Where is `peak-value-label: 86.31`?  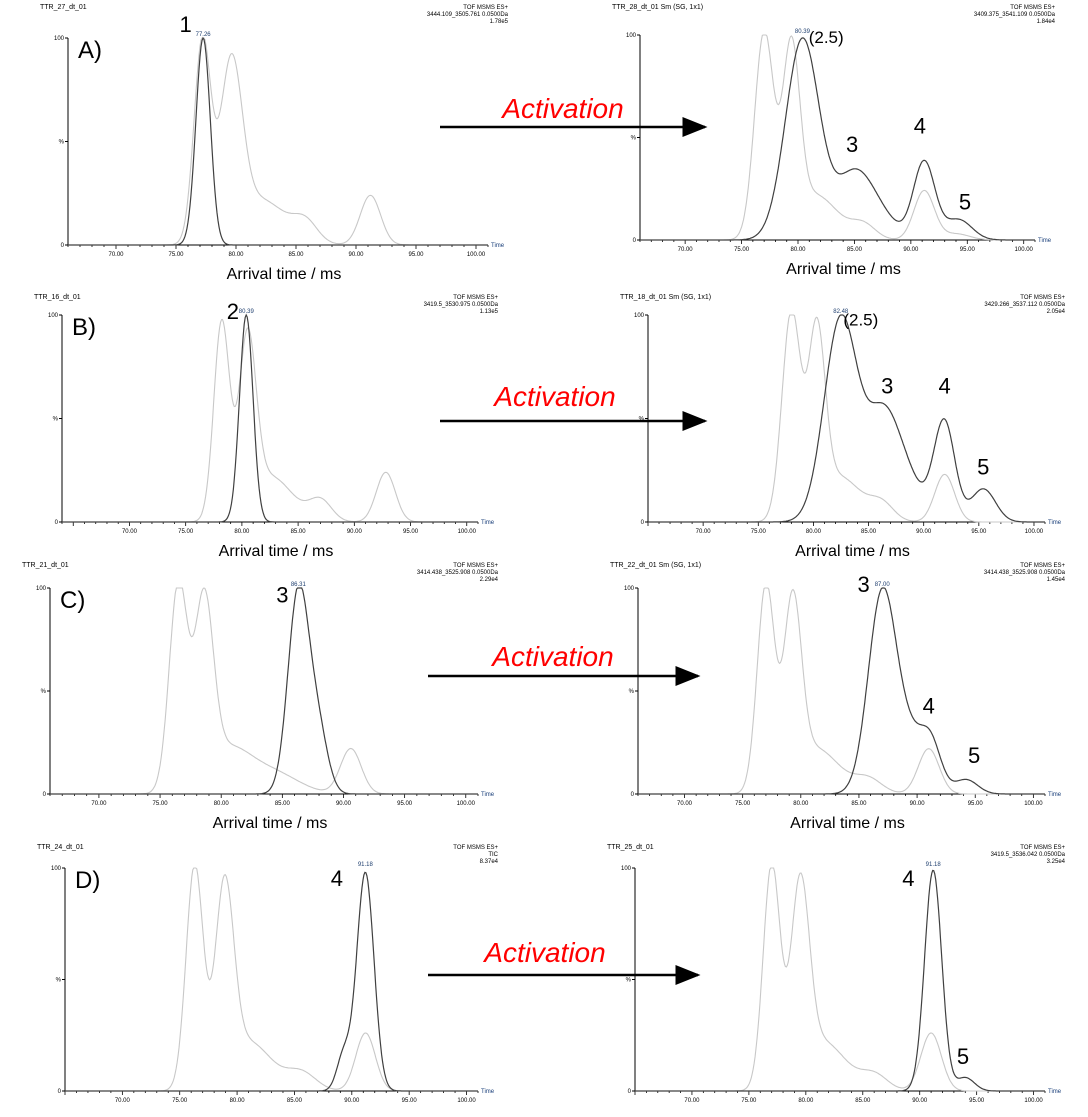
peak-value-label: 86.31 is located at coordinates (299, 585).